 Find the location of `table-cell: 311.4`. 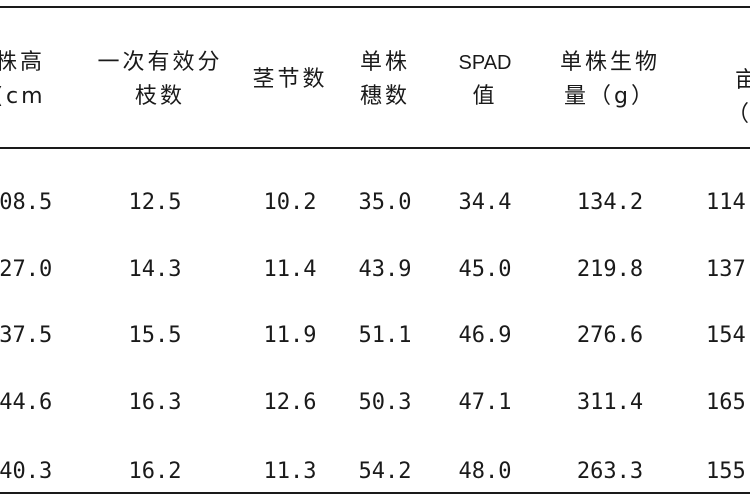

table-cell: 311.4 is located at coordinates (610, 402).